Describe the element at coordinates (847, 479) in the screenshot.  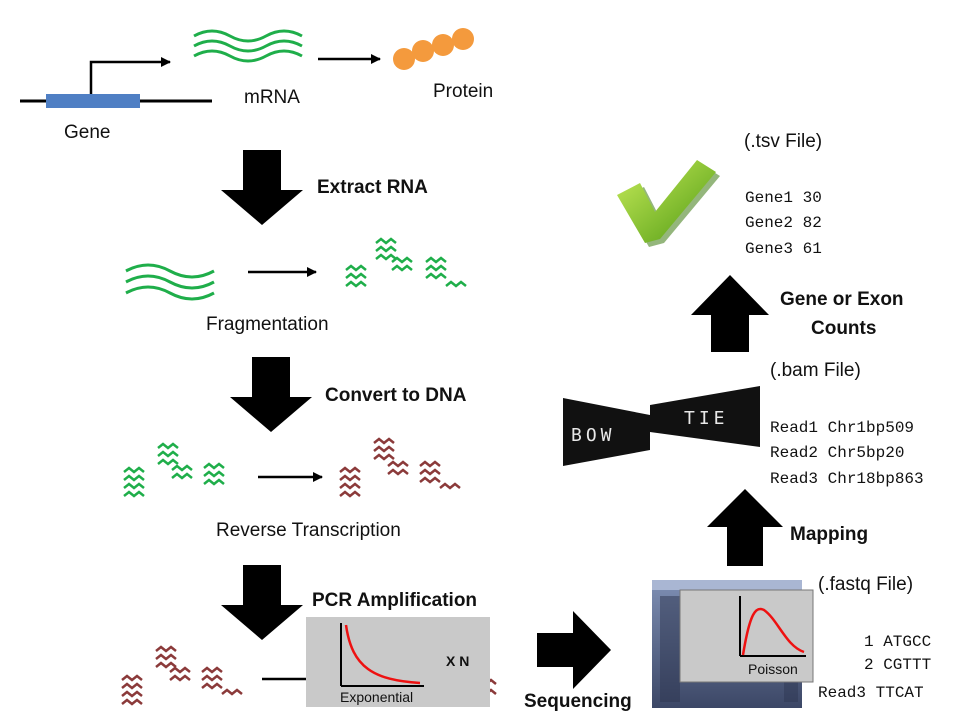
I see `bam-row: Read3 Chr18bp863` at that location.